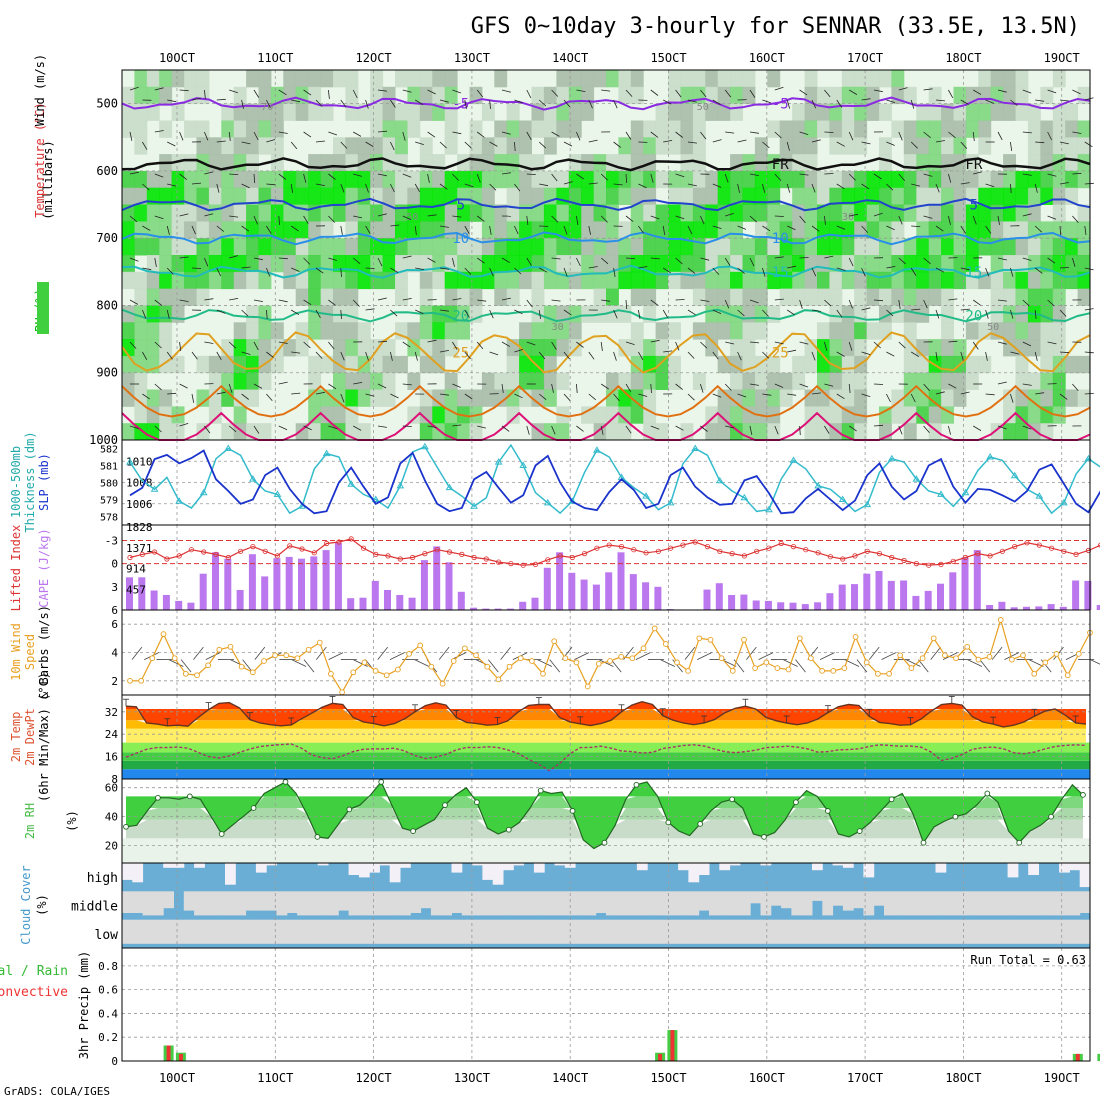 The width and height of the screenshot is (1100, 1100). What do you see at coordinates (102, 878) in the screenshot?
I see `cloud-row-label: high` at bounding box center [102, 878].